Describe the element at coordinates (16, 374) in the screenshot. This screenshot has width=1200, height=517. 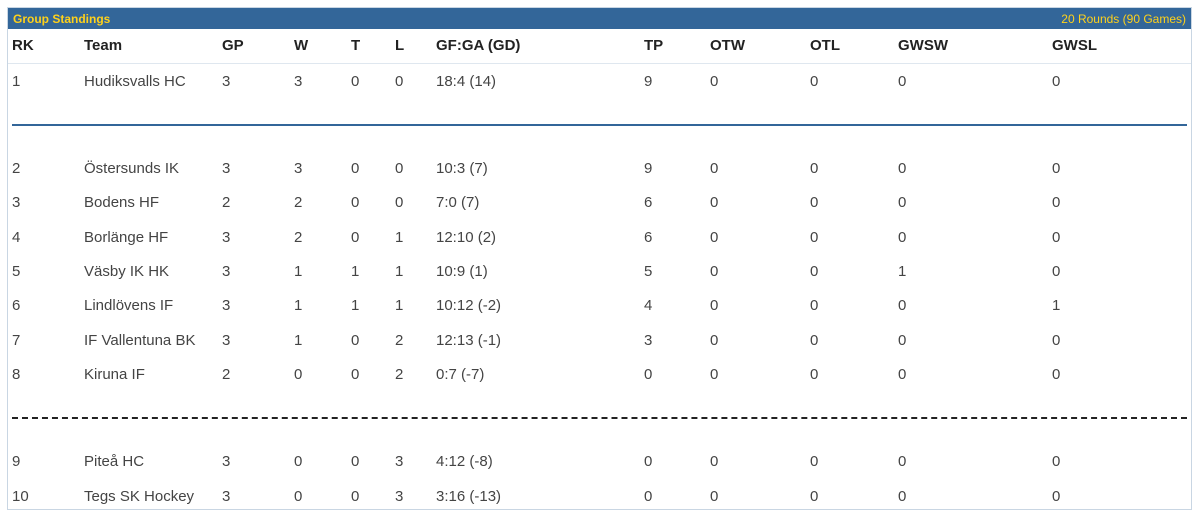
I see `cell-rk: 8` at that location.